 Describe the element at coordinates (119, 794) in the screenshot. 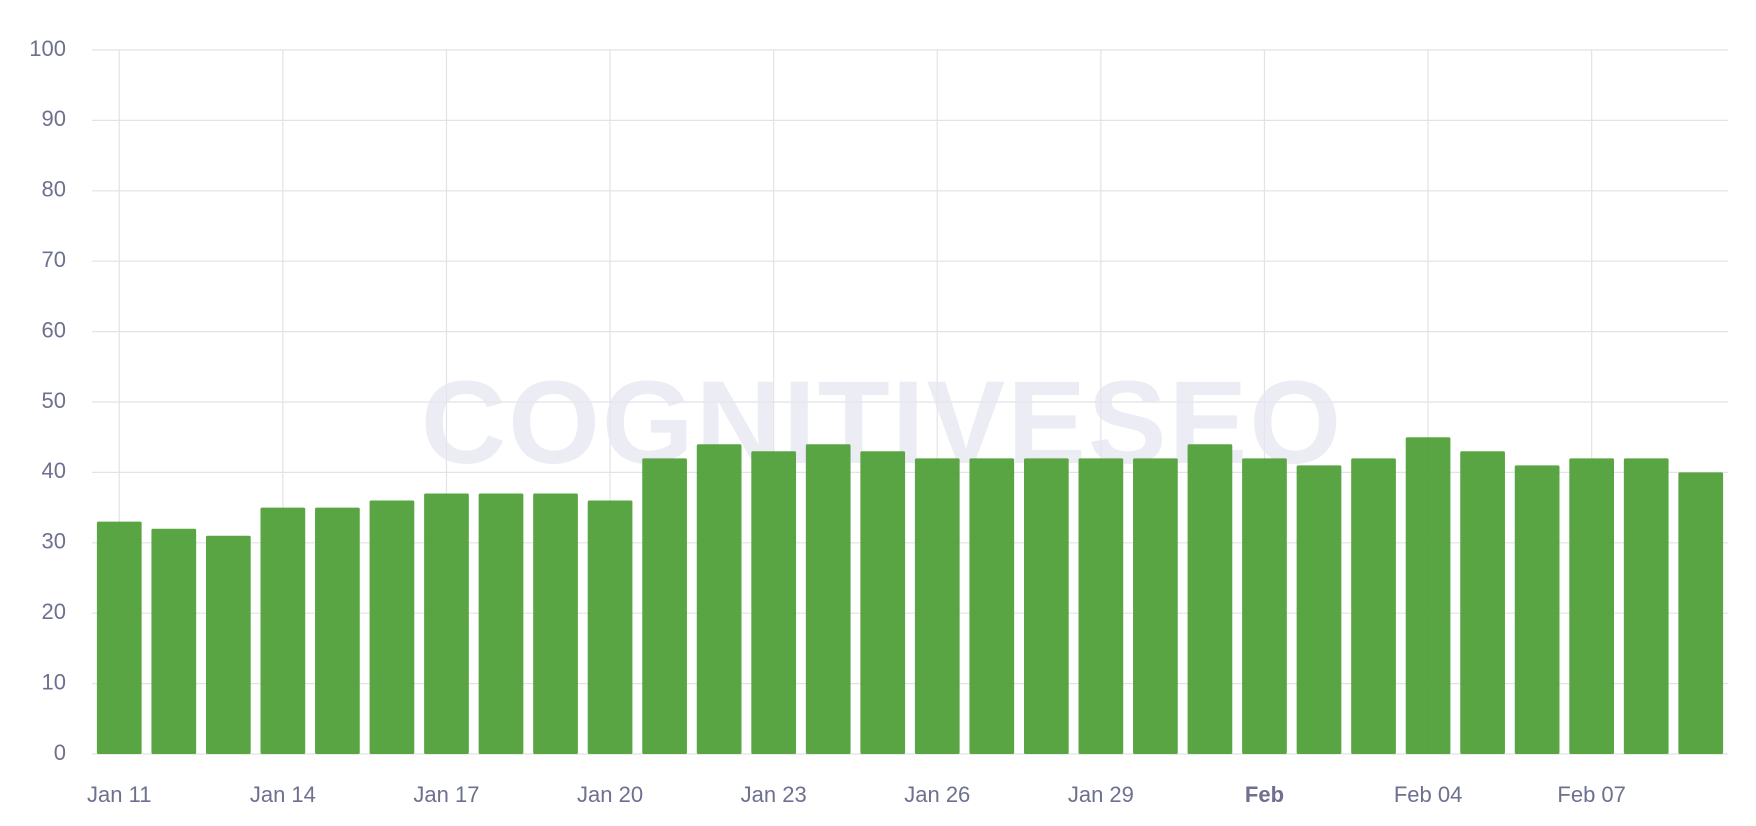

I see `x-tick-label: Jan 11` at that location.